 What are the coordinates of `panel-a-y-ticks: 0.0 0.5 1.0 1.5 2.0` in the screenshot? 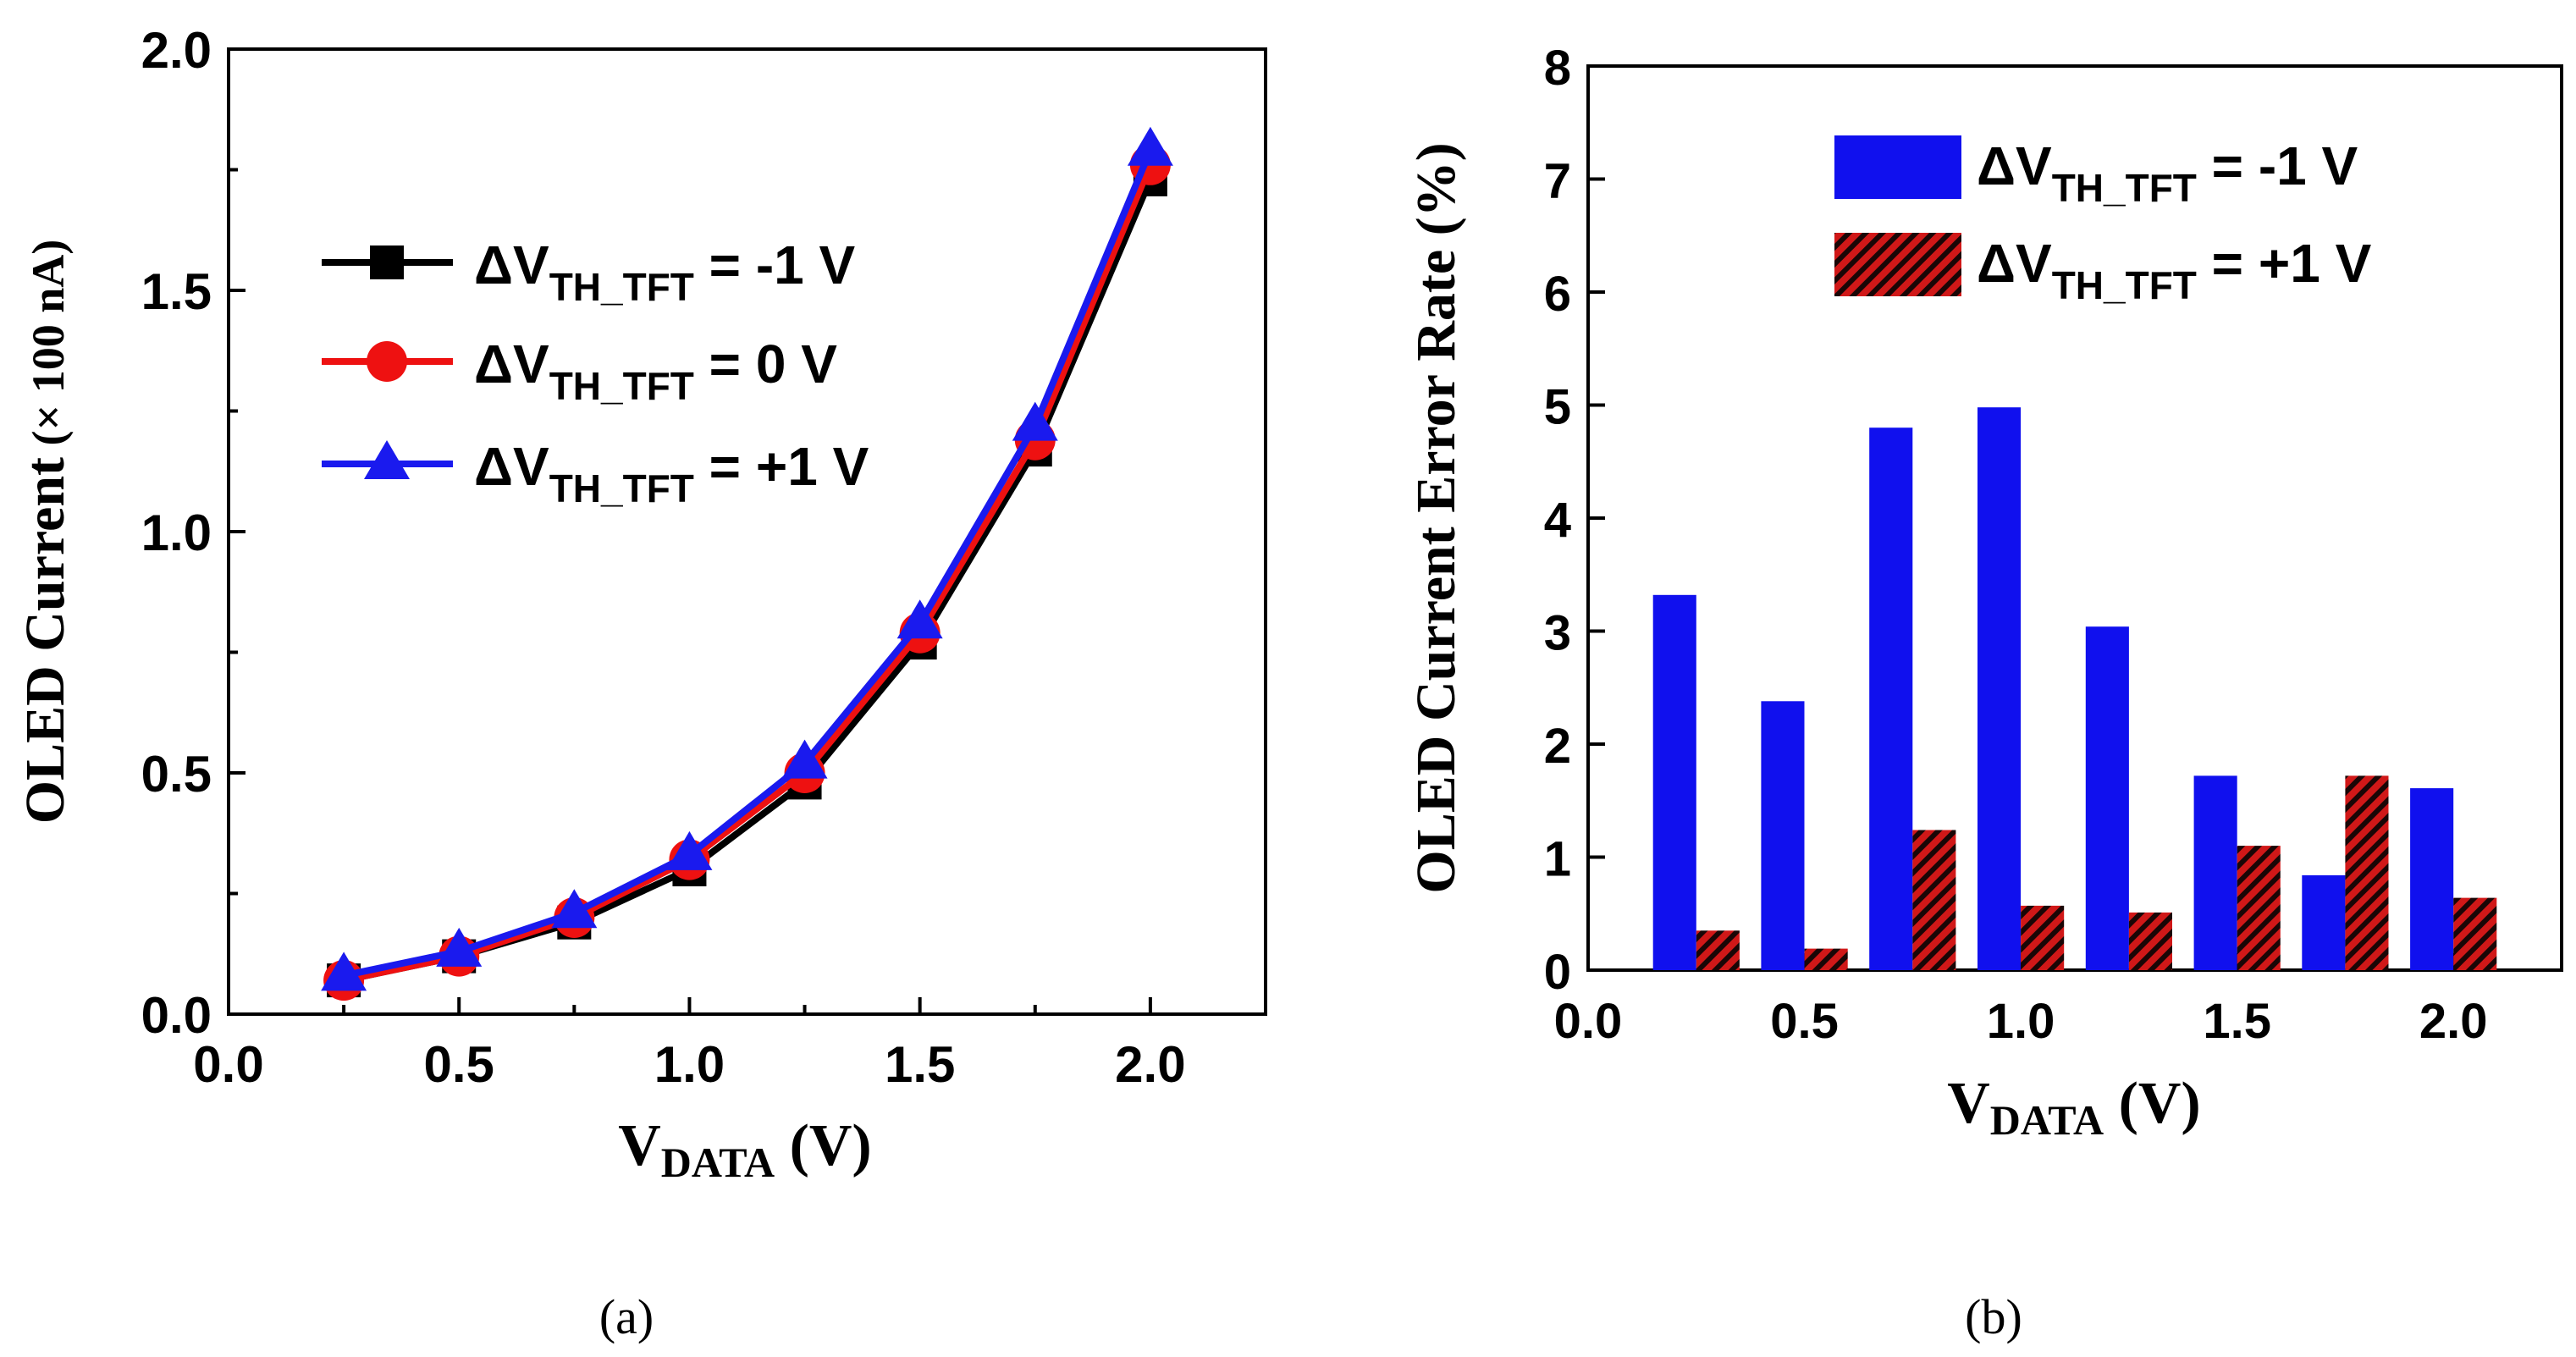 It's located at (193, 533).